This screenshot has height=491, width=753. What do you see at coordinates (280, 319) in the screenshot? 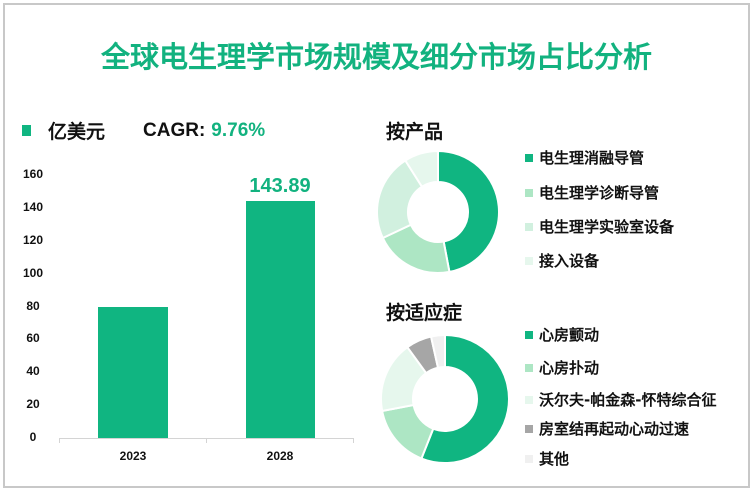
I see `bar-2028` at bounding box center [280, 319].